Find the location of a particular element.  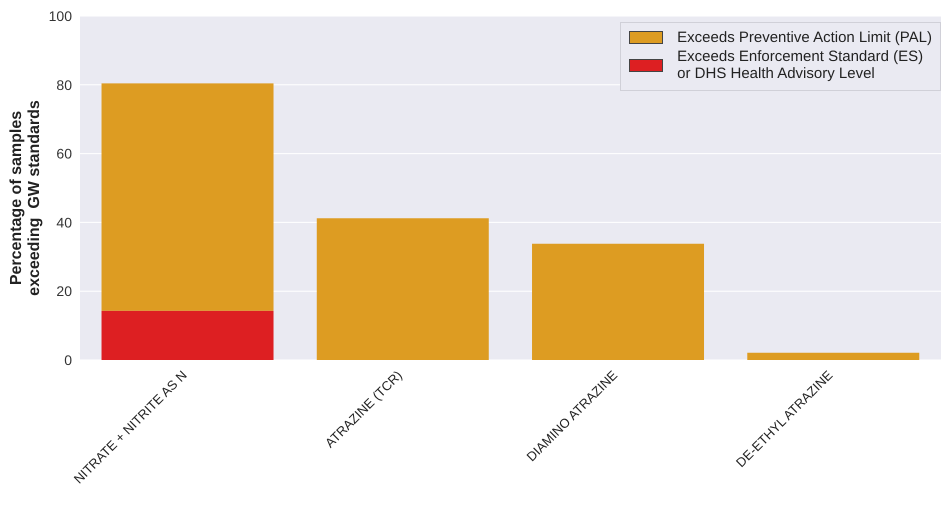

y-tick-label: 60 is located at coordinates (64, 154).